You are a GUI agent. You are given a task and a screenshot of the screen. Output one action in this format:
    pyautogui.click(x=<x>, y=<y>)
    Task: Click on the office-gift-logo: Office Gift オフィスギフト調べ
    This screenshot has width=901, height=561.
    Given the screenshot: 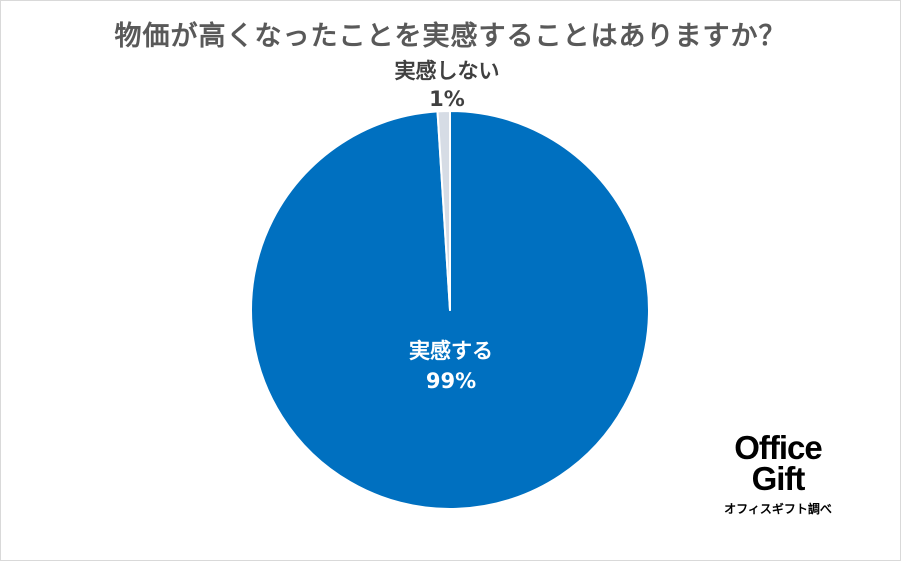 What is the action you would take?
    pyautogui.click(x=778, y=473)
    